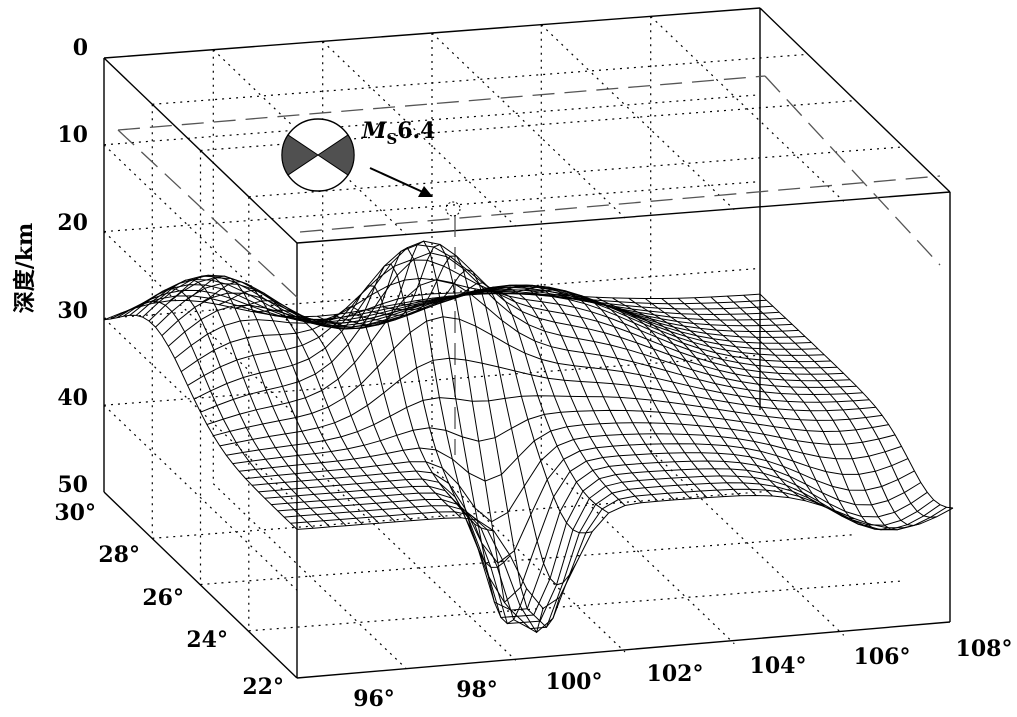 The width and height of the screenshot is (1017, 717). Describe the element at coordinates (480, 79) in the screenshot. I see `ceiling-lat-gridline` at that location.